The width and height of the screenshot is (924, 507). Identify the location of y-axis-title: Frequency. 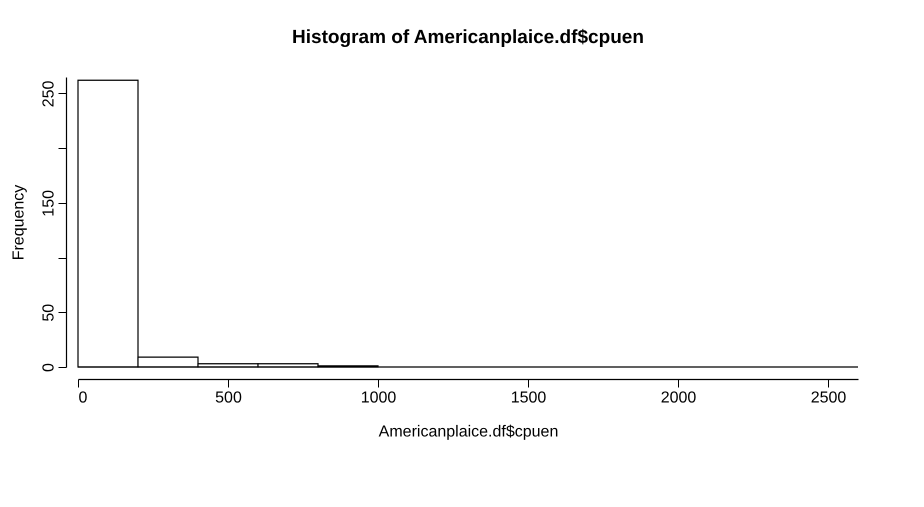
(19, 222).